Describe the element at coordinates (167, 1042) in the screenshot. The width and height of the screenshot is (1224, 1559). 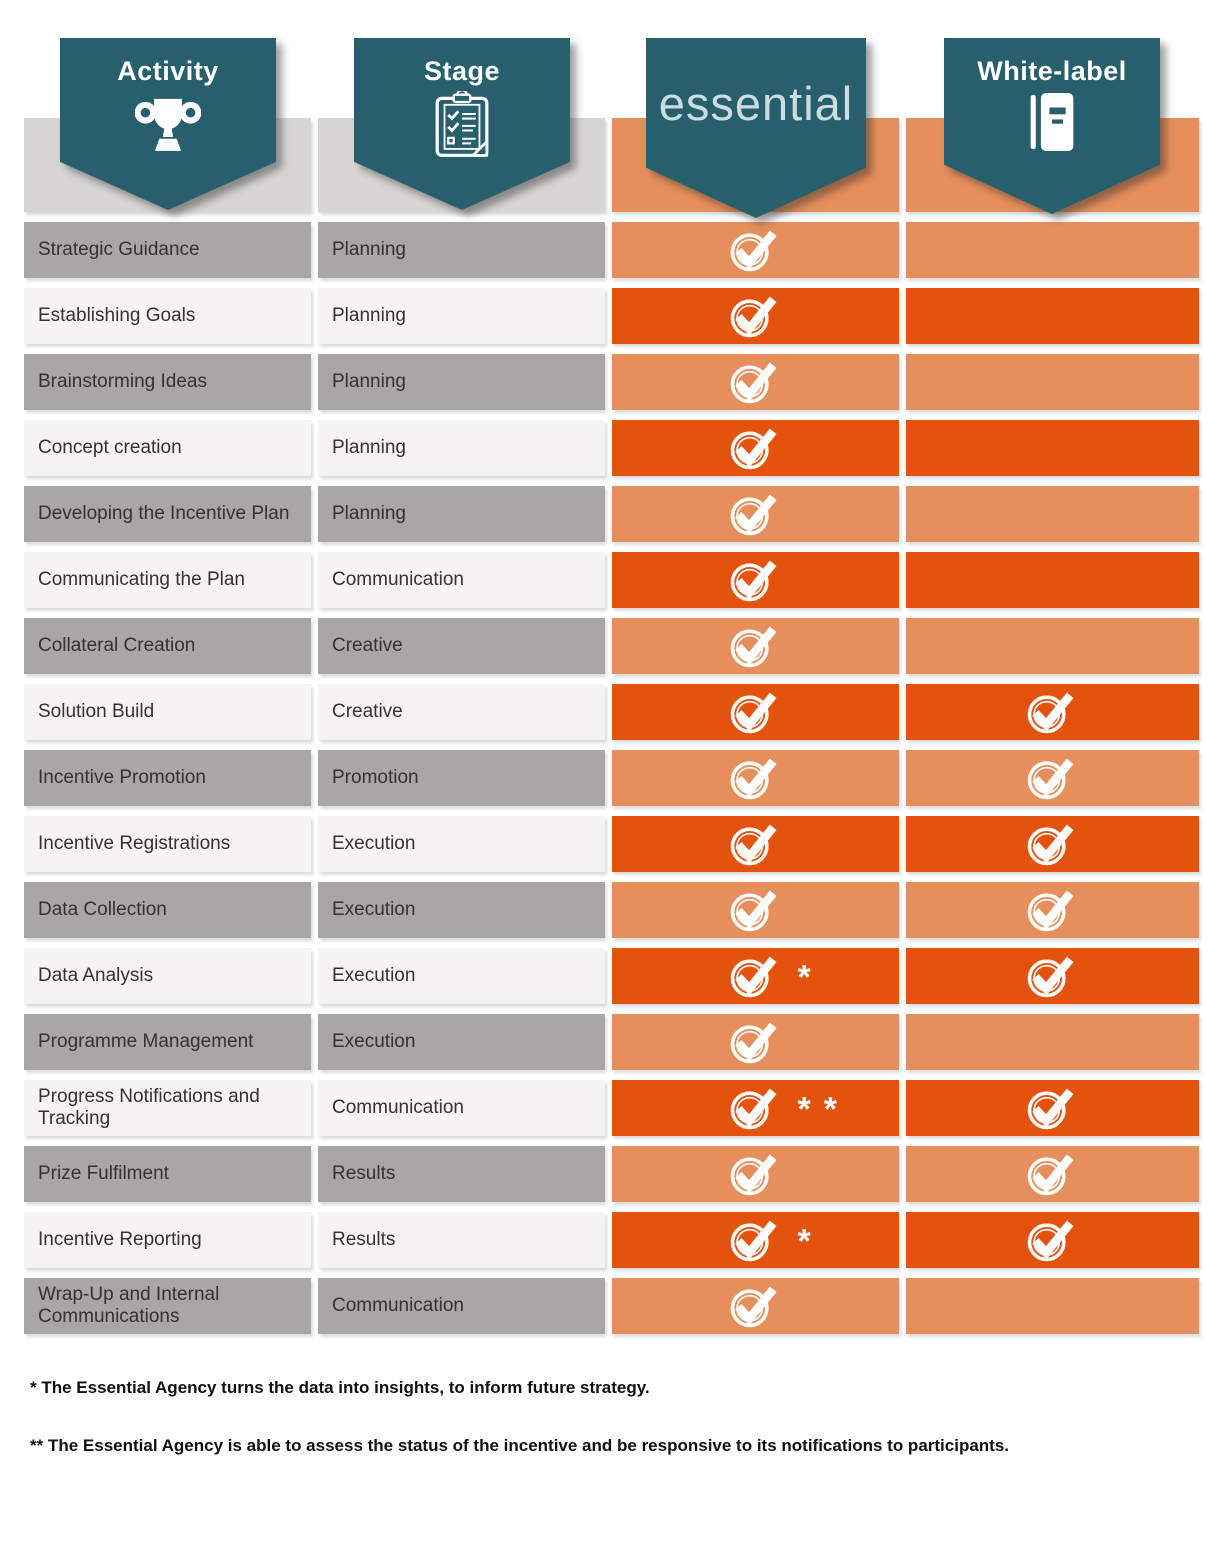
I see `activity-cell: Programme Management` at that location.